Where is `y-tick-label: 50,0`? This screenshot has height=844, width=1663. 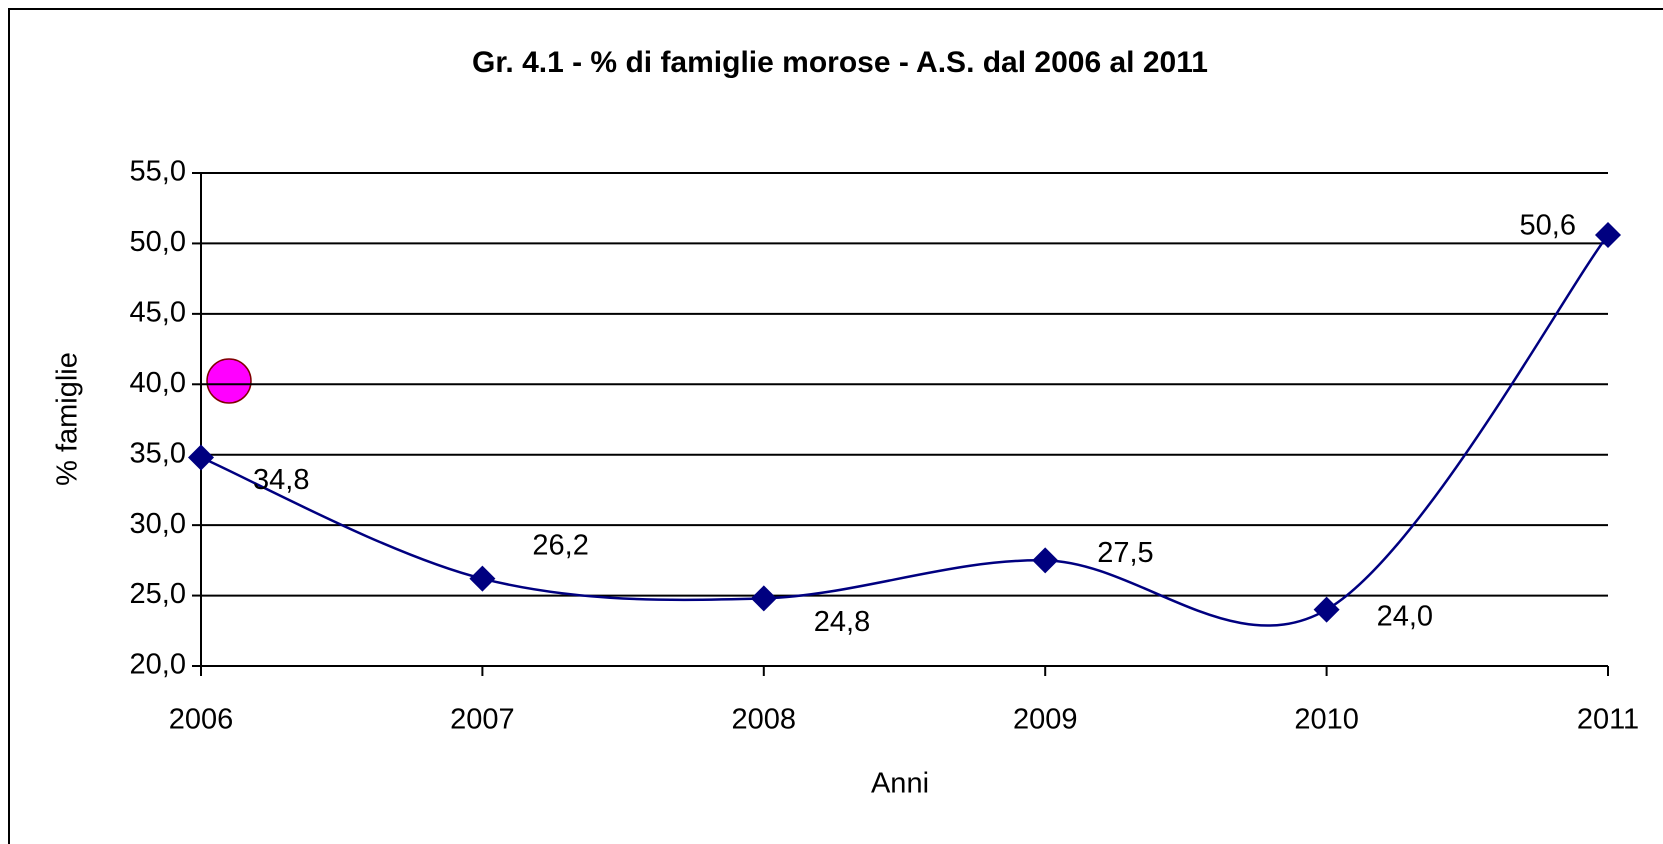
y-tick-label: 50,0 is located at coordinates (158, 242).